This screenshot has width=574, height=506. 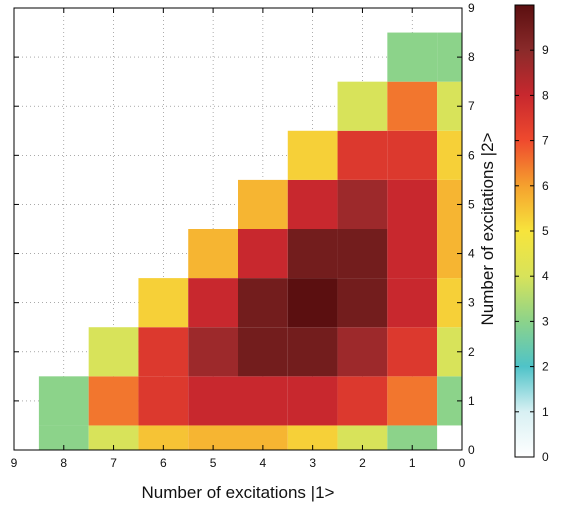 I want to click on x-tick-label: 0, so click(x=462, y=463).